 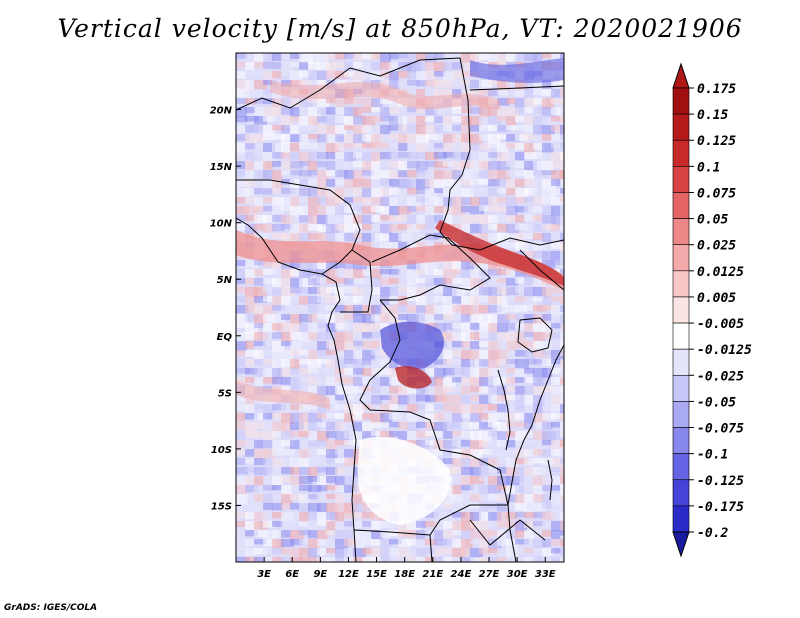 What do you see at coordinates (716, 141) in the screenshot?
I see `colorbar-label: 0.125` at bounding box center [716, 141].